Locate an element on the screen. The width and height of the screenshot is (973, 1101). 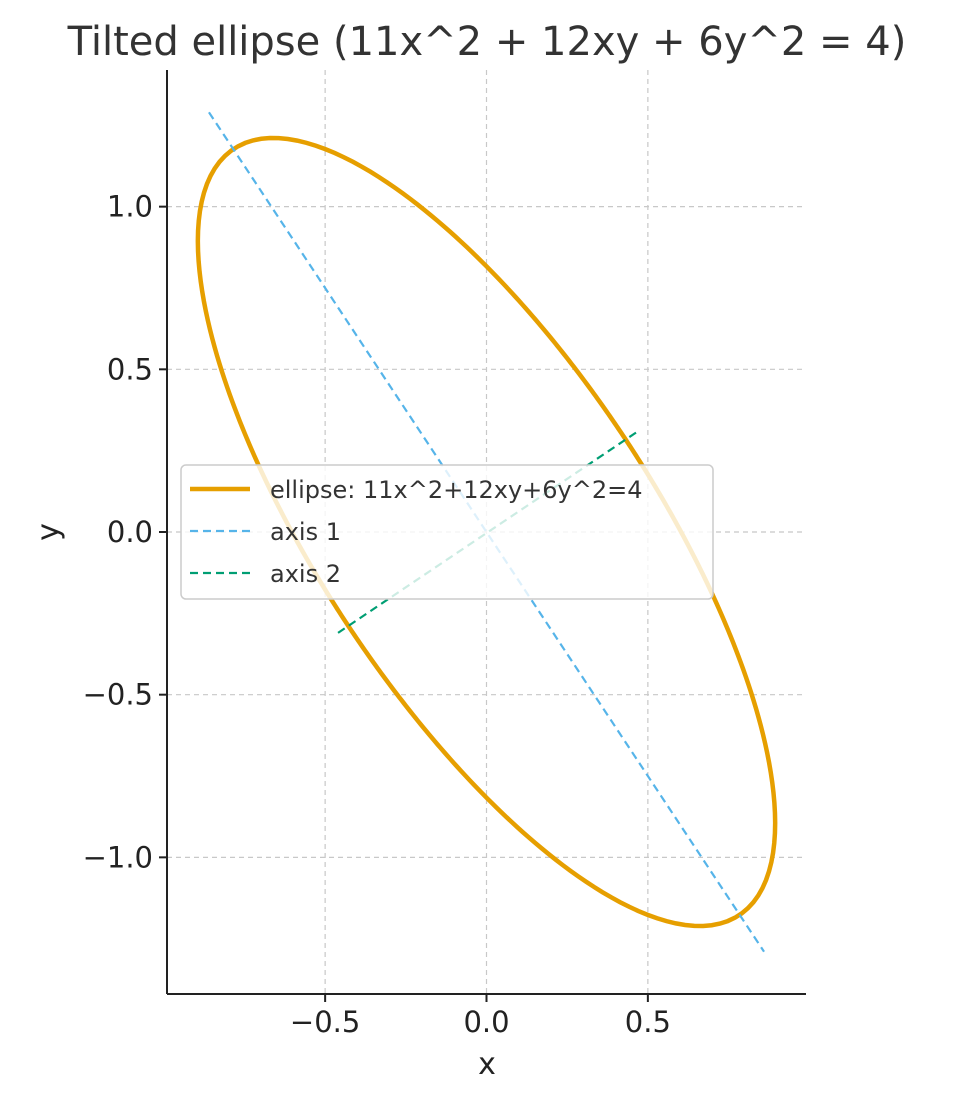
legend-box is located at coordinates (447, 532).